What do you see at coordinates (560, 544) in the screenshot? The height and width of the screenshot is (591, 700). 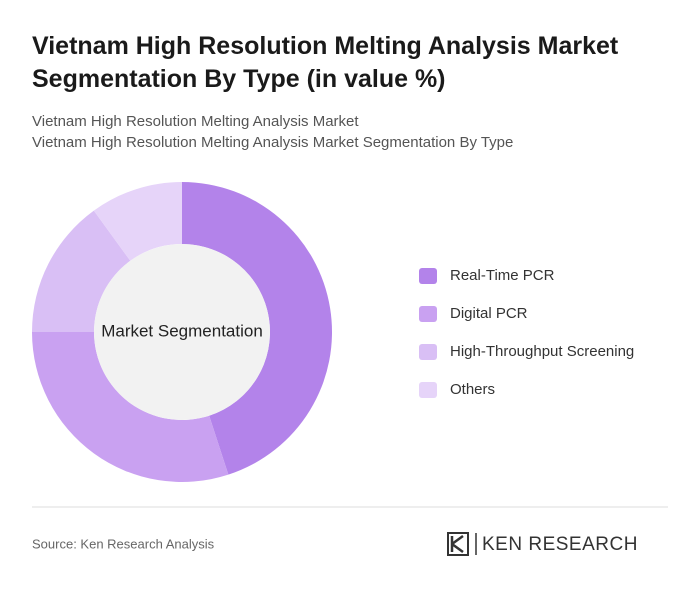 I see `brand: KEN RESEARCH` at bounding box center [560, 544].